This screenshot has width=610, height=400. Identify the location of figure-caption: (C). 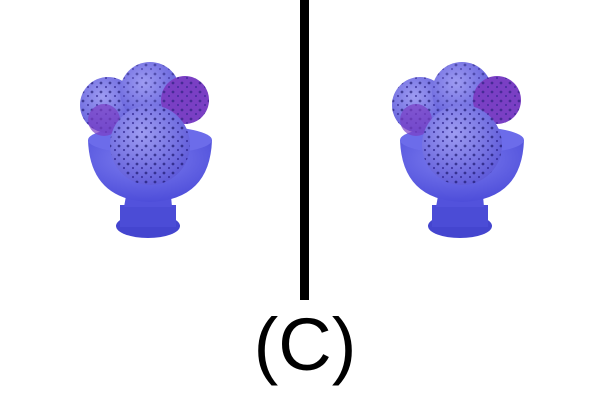
(305, 344).